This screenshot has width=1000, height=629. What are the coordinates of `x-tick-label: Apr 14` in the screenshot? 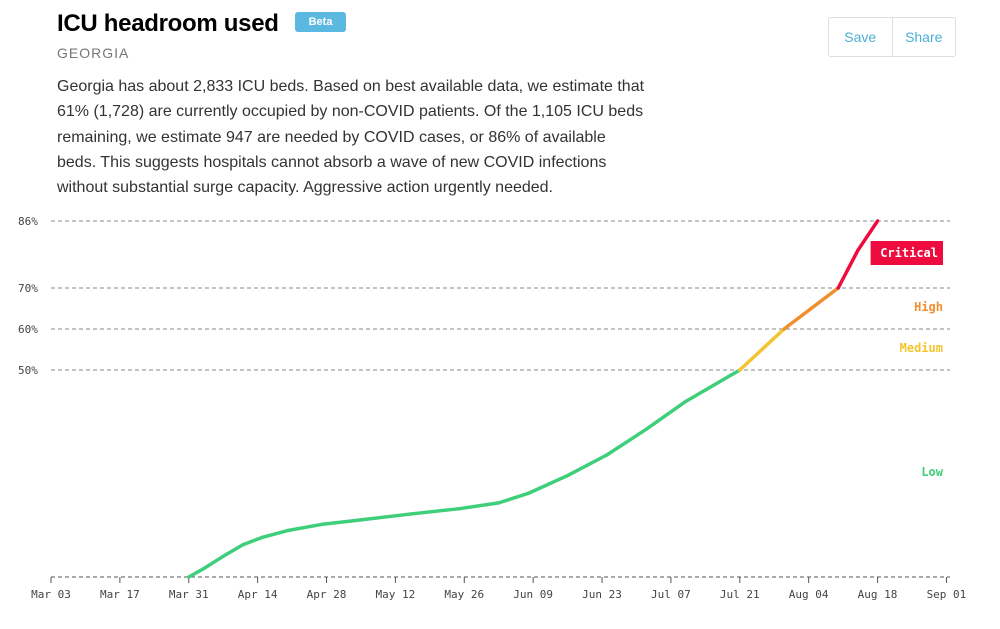 It's located at (258, 594).